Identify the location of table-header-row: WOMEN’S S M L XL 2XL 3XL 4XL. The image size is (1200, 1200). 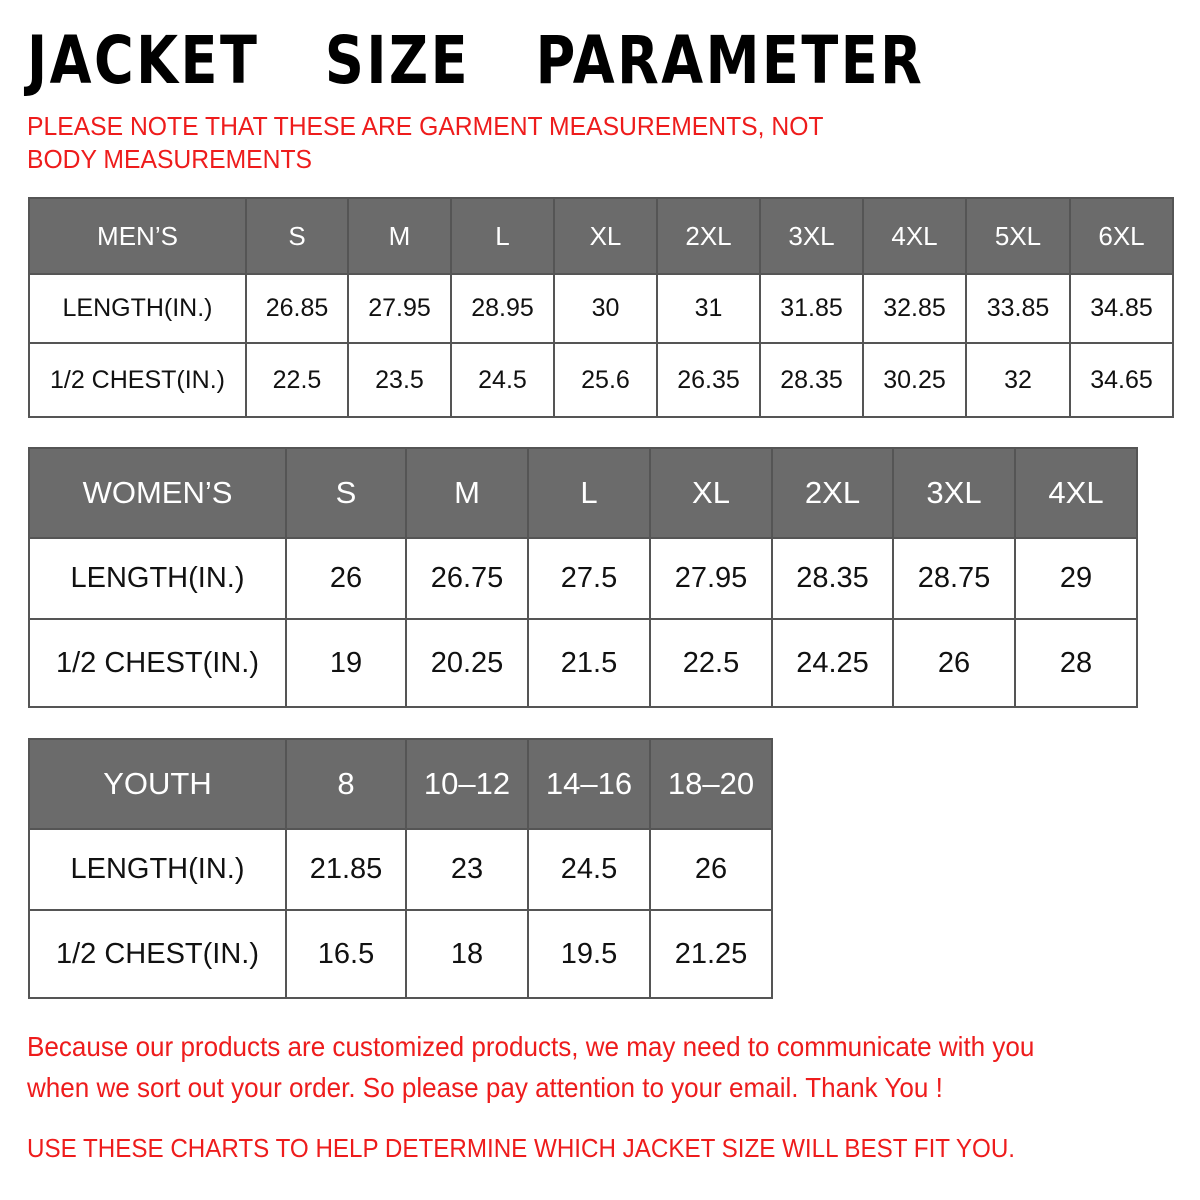
(583, 493).